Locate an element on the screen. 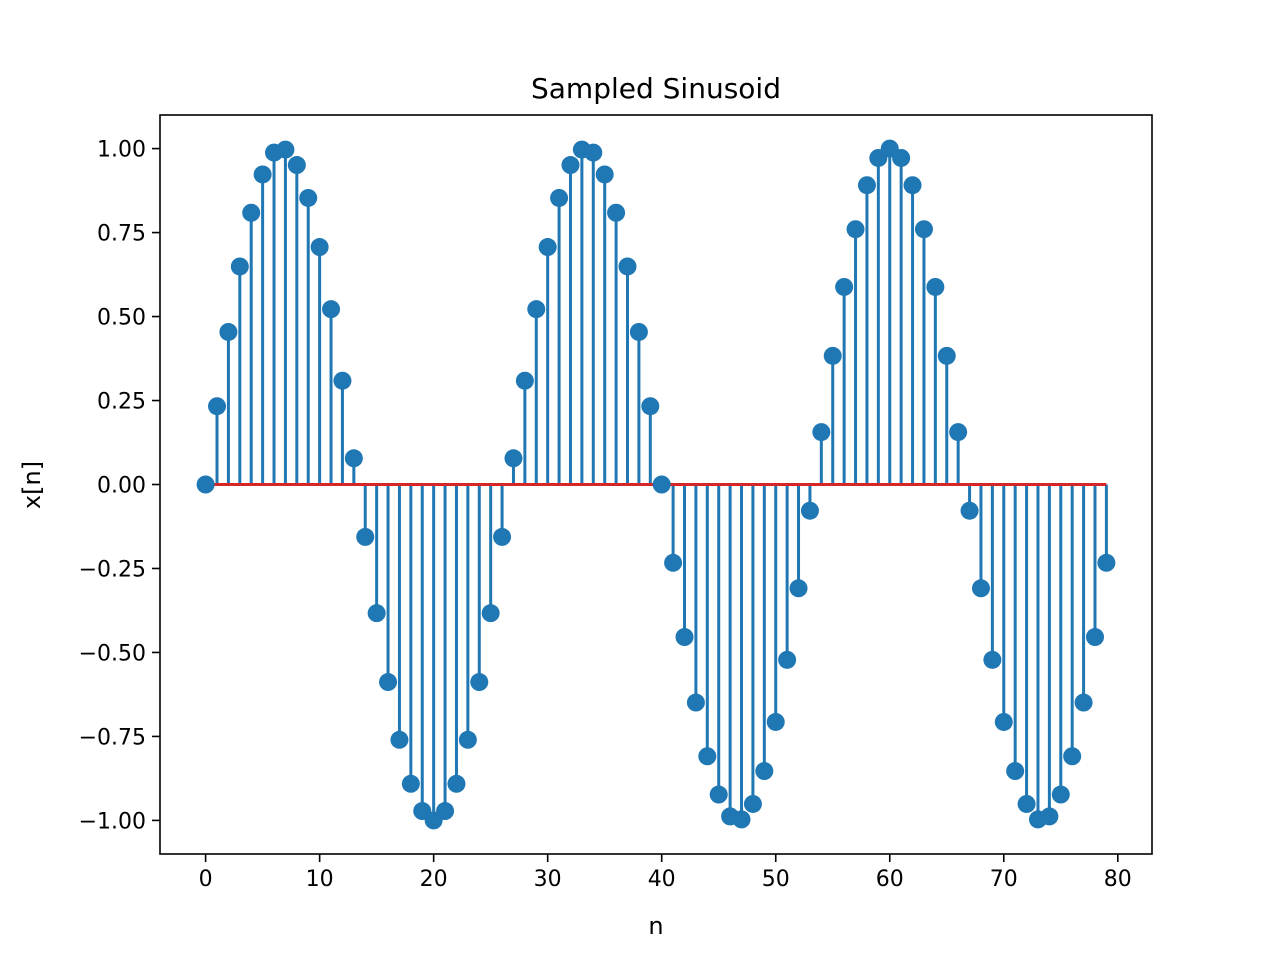 This screenshot has width=1280, height=960. x-tick-label: 30 is located at coordinates (548, 879).